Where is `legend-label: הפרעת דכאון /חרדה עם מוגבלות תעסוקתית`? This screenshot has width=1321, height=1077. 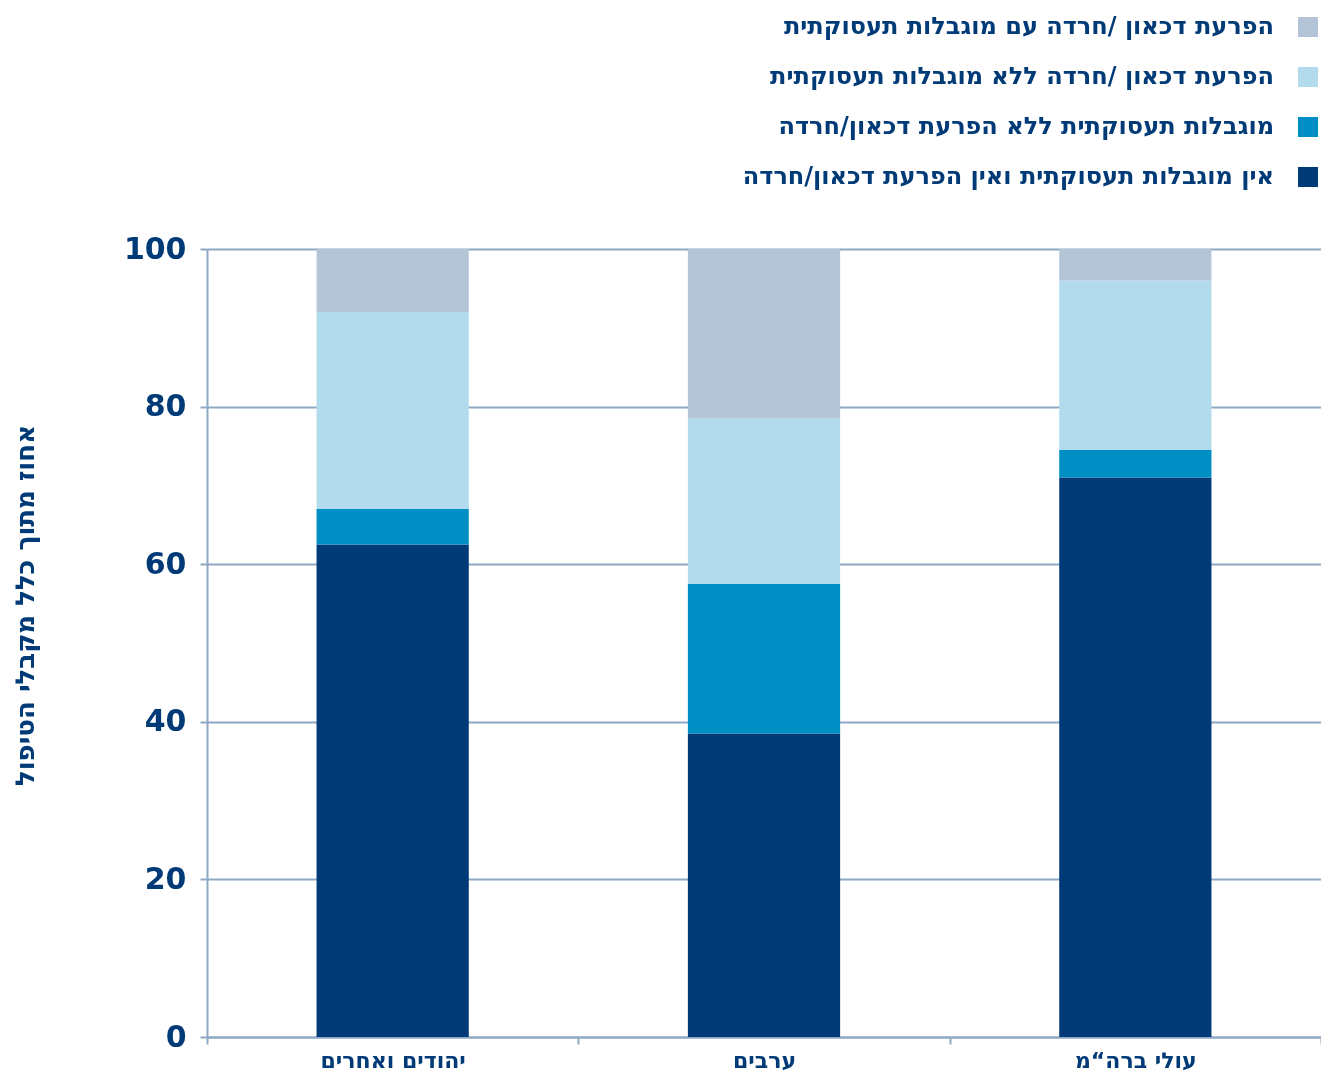 legend-label: הפרעת דכאון /חרדה עם מוגבלות תעסוקתית is located at coordinates (1028, 26).